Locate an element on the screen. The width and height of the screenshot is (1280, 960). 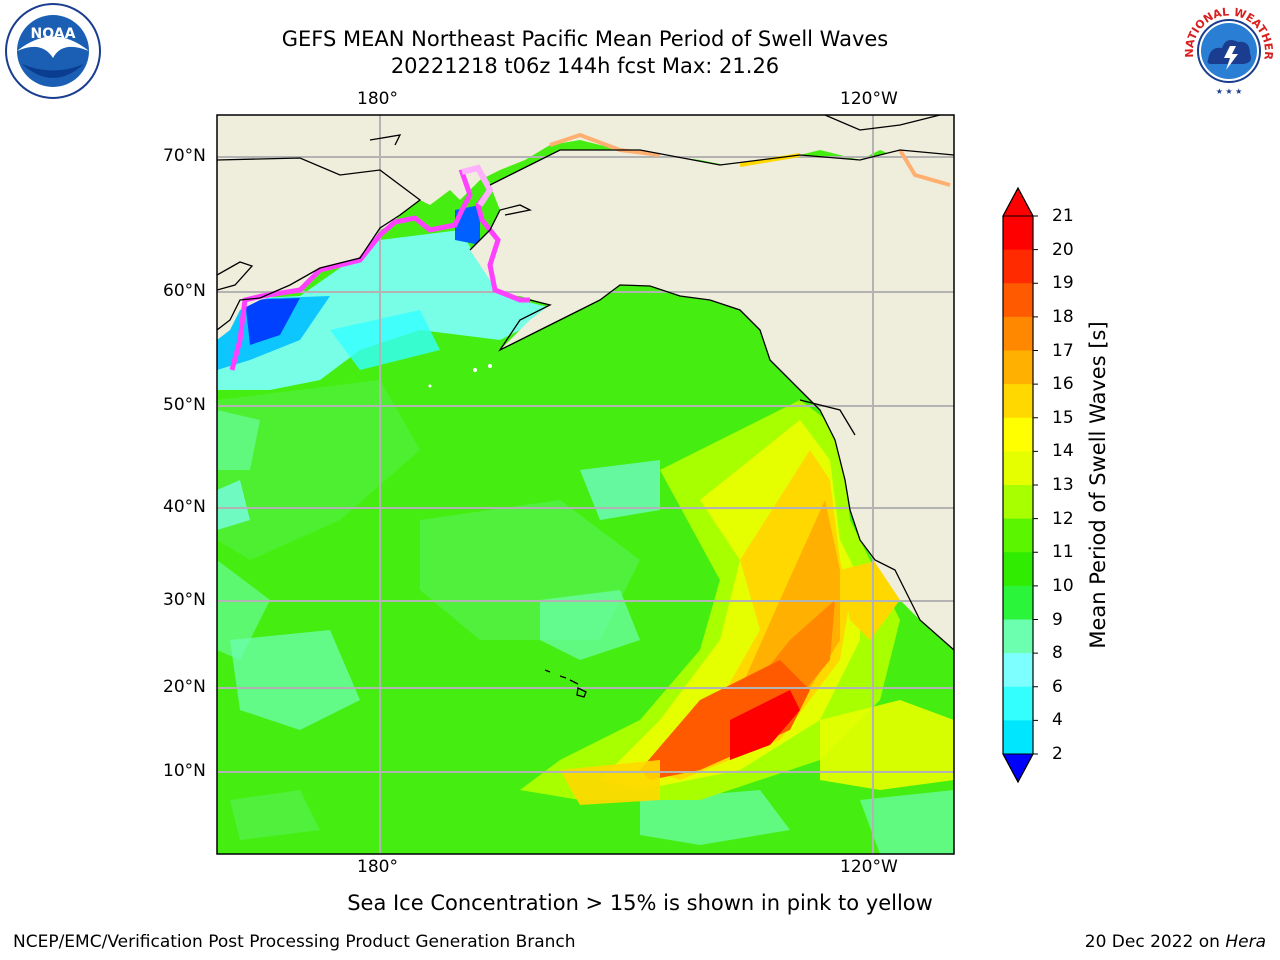
colorbar-label: Mean Period of Swell Waves [s] is located at coordinates (1098, 485).